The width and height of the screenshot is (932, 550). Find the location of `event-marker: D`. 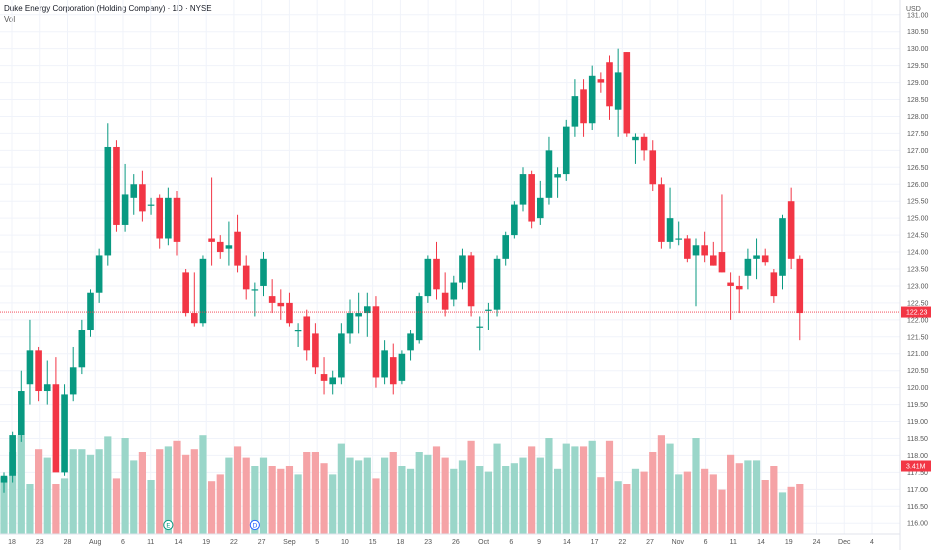

event-marker: D is located at coordinates (254, 525).